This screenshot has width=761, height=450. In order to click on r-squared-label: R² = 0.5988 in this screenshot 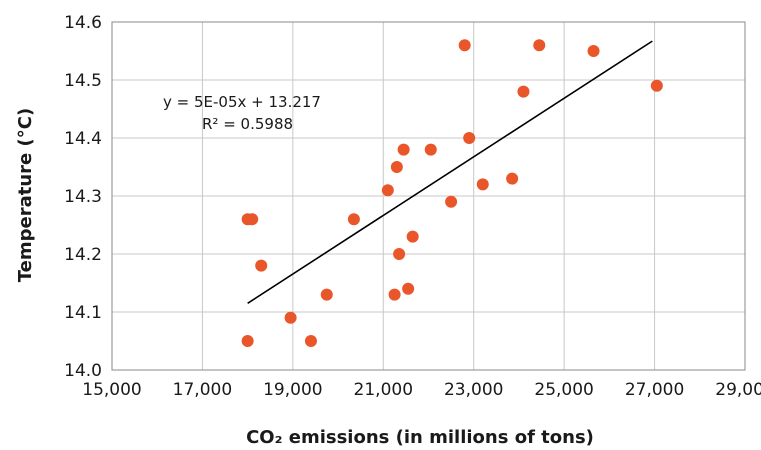, I will do `click(247, 124)`.